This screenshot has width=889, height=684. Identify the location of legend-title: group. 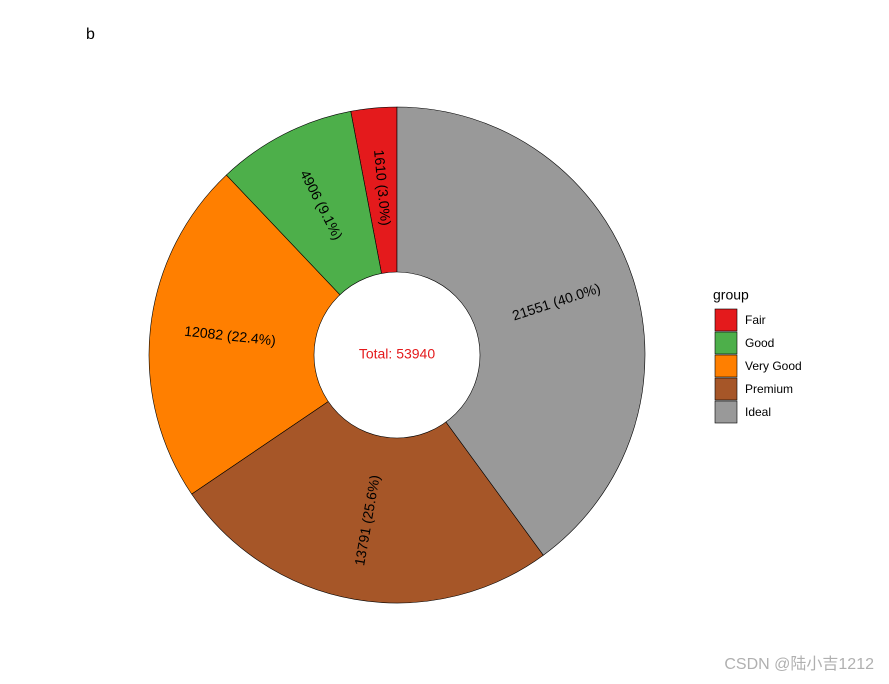
(731, 295).